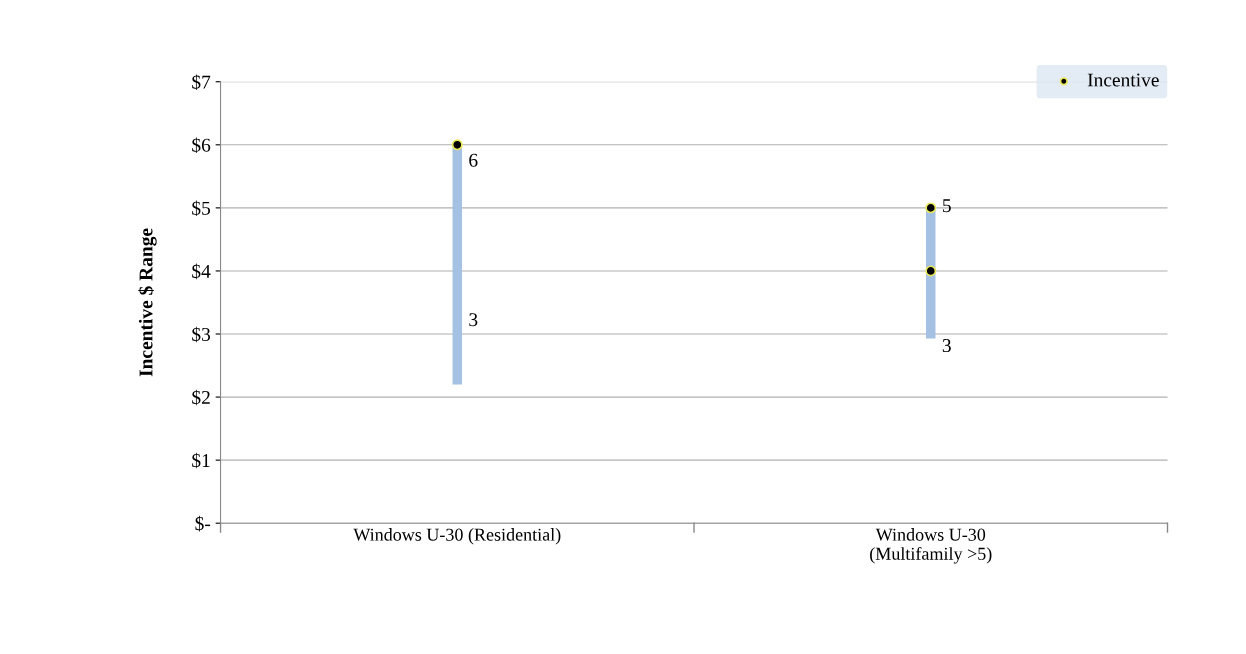  Describe the element at coordinates (201, 208) in the screenshot. I see `y-tick-label: $5` at that location.